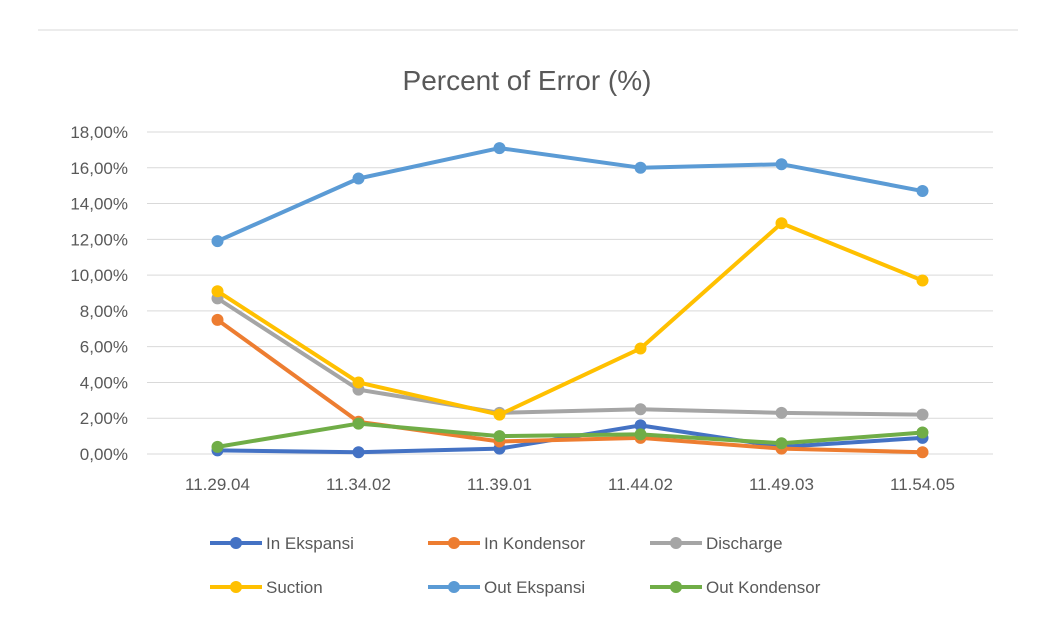  Describe the element at coordinates (99, 239) in the screenshot. I see `y-tick-label: 12,00%` at that location.